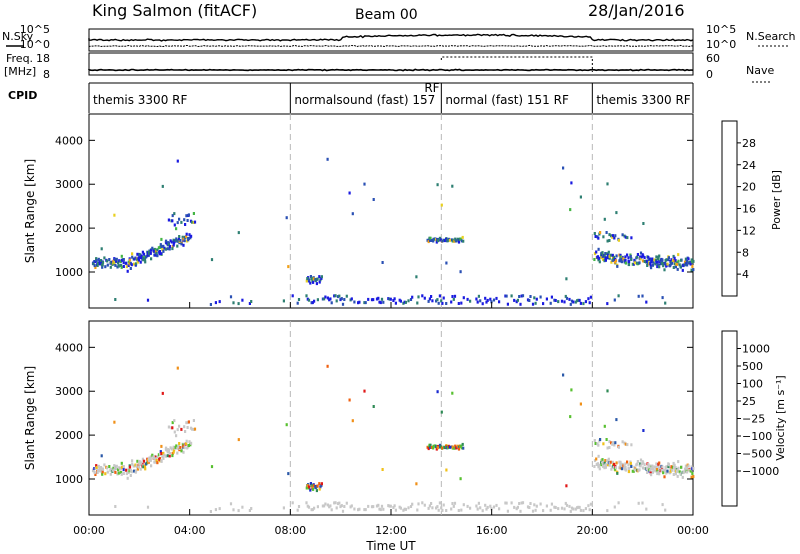  I want to click on cpid-segment-label: themis 3300 RF, so click(140, 100).